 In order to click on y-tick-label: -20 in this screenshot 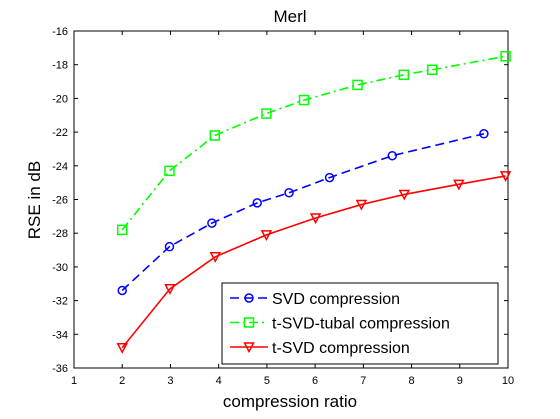, I will do `click(60, 99)`.